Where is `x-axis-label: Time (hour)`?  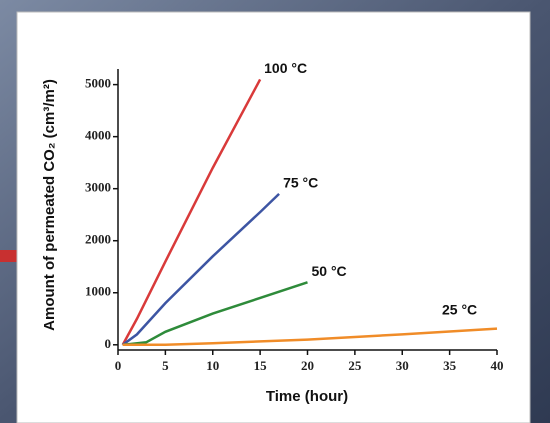
x-axis-label: Time (hour) is located at coordinates (307, 396).